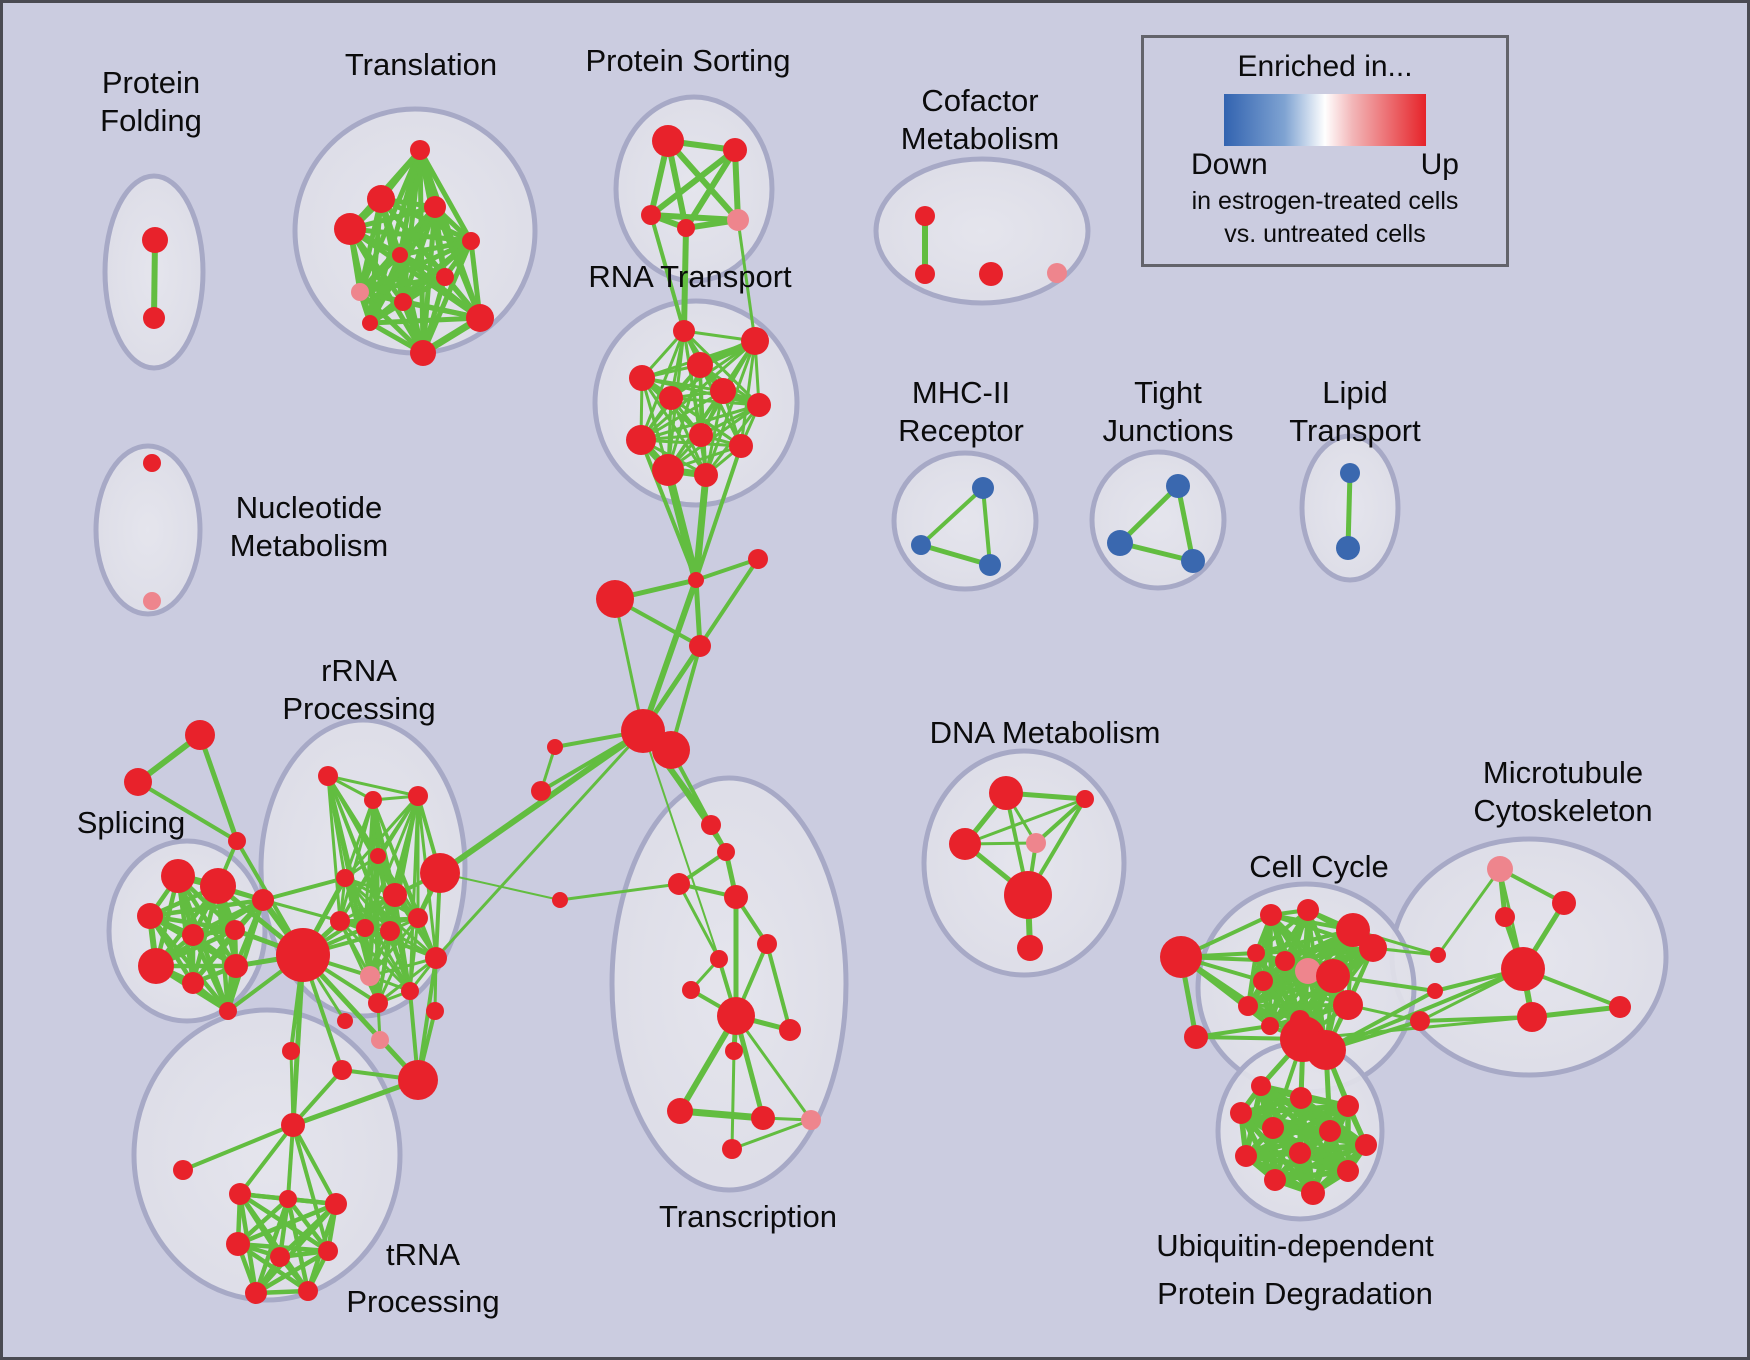 This screenshot has height=1360, width=1750. What do you see at coordinates (238, 1244) in the screenshot?
I see `node-u3` at bounding box center [238, 1244].